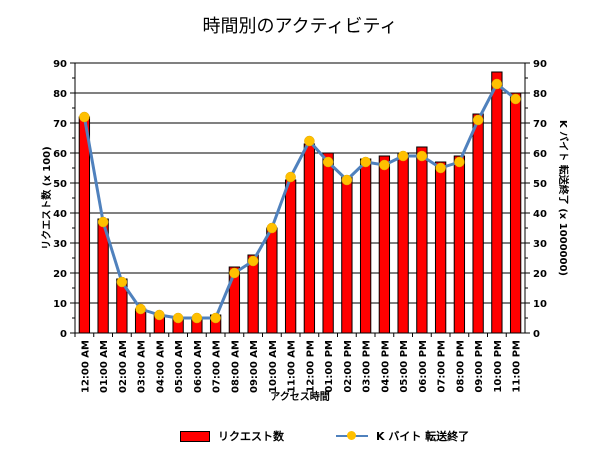 This screenshot has height=450, width=600. I want to click on x-tick-label: 03:00 AM, so click(142, 366).